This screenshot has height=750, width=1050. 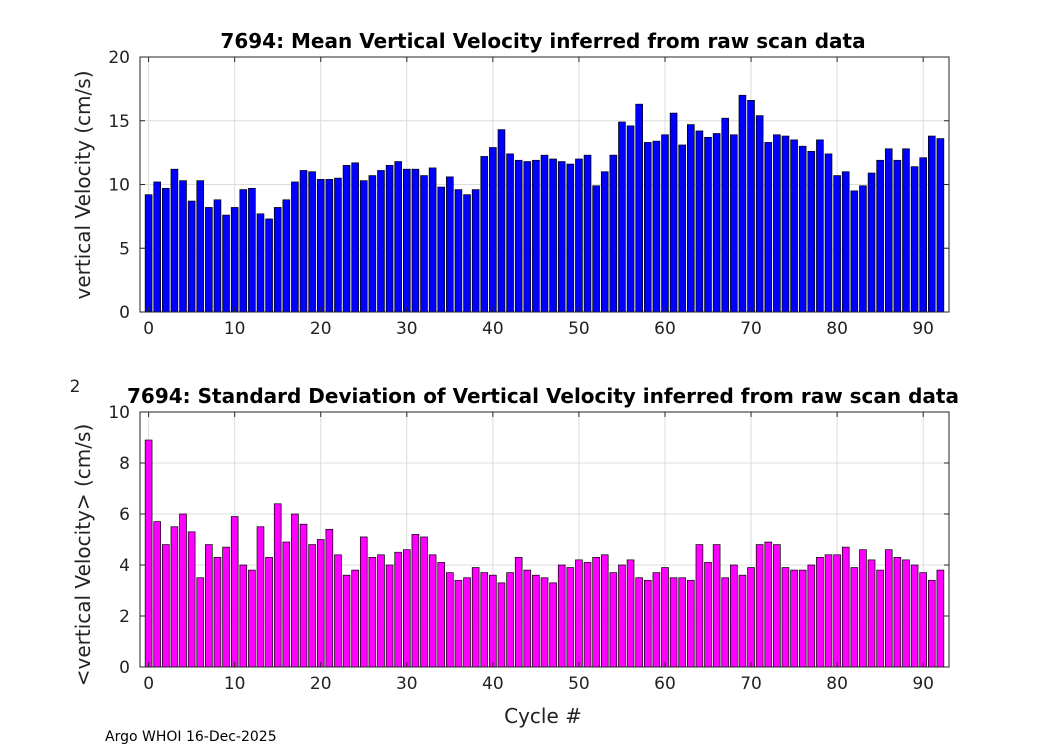 What do you see at coordinates (579, 684) in the screenshot?
I see `stddev-x-tick-label: 50` at bounding box center [579, 684].